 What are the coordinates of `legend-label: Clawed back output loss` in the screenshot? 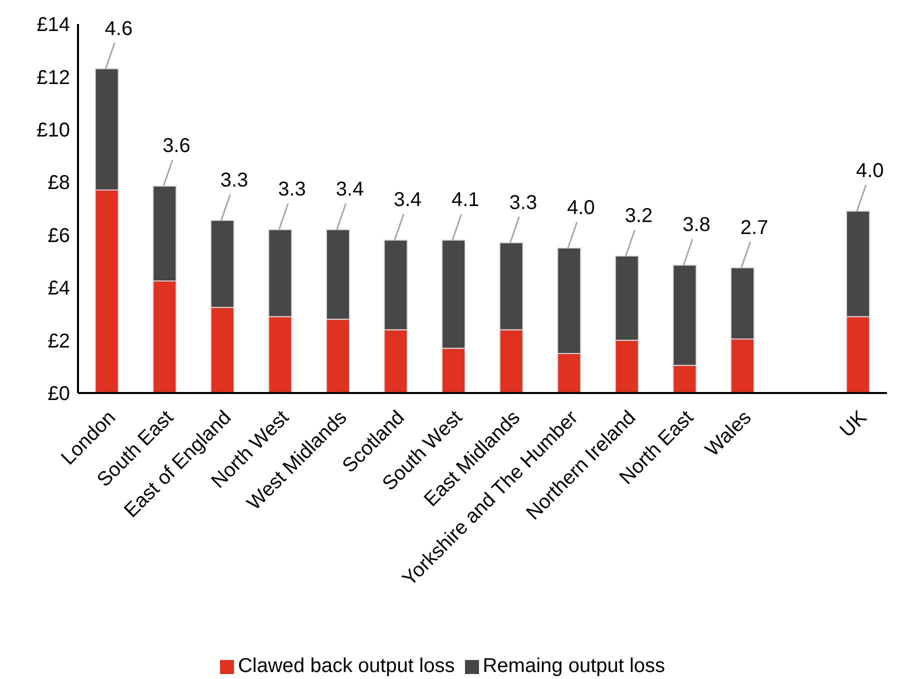 It's located at (346, 666).